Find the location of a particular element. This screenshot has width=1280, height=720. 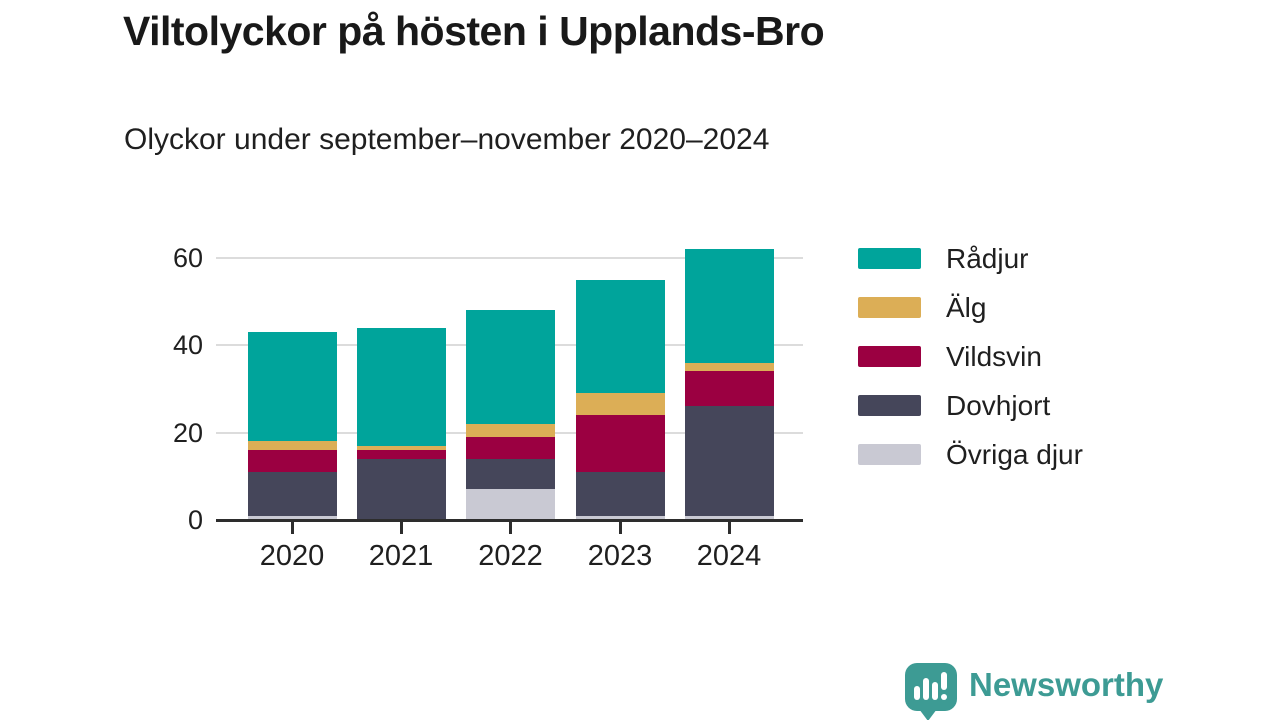

legend-item: Dovhjort is located at coordinates (970, 405).